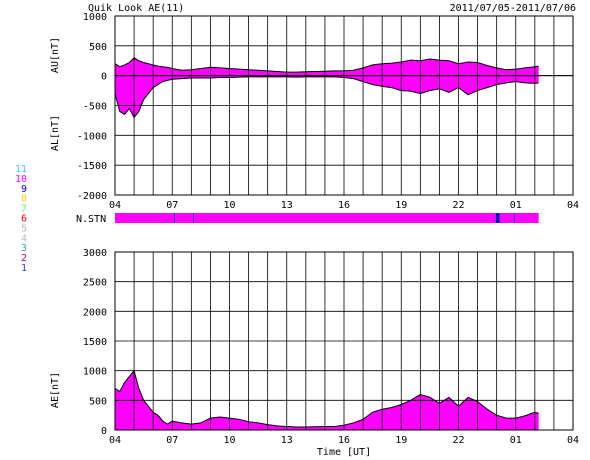  Describe the element at coordinates (95, 283) in the screenshot. I see `y-tick-label: 2500` at that location.